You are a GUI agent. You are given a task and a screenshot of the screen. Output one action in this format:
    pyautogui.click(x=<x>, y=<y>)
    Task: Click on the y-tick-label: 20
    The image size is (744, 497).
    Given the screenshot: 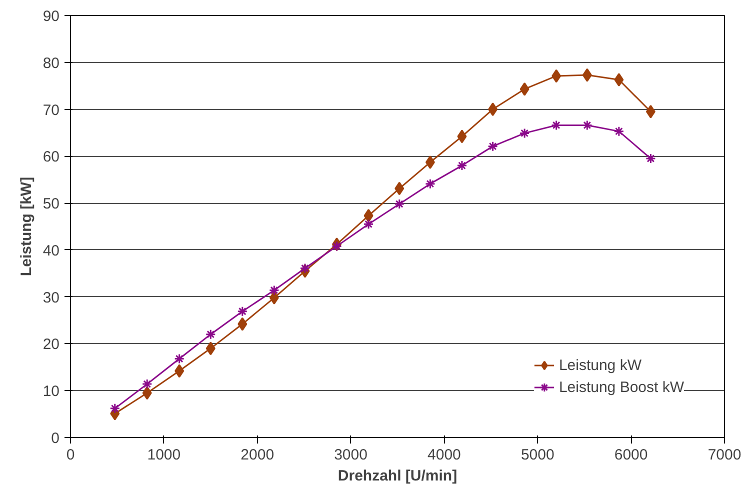 What is the action you would take?
    pyautogui.click(x=51, y=345)
    